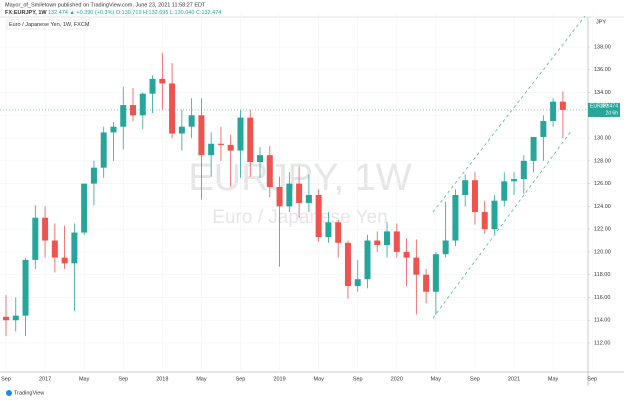  I want to click on price-label-box, so click(604, 109).